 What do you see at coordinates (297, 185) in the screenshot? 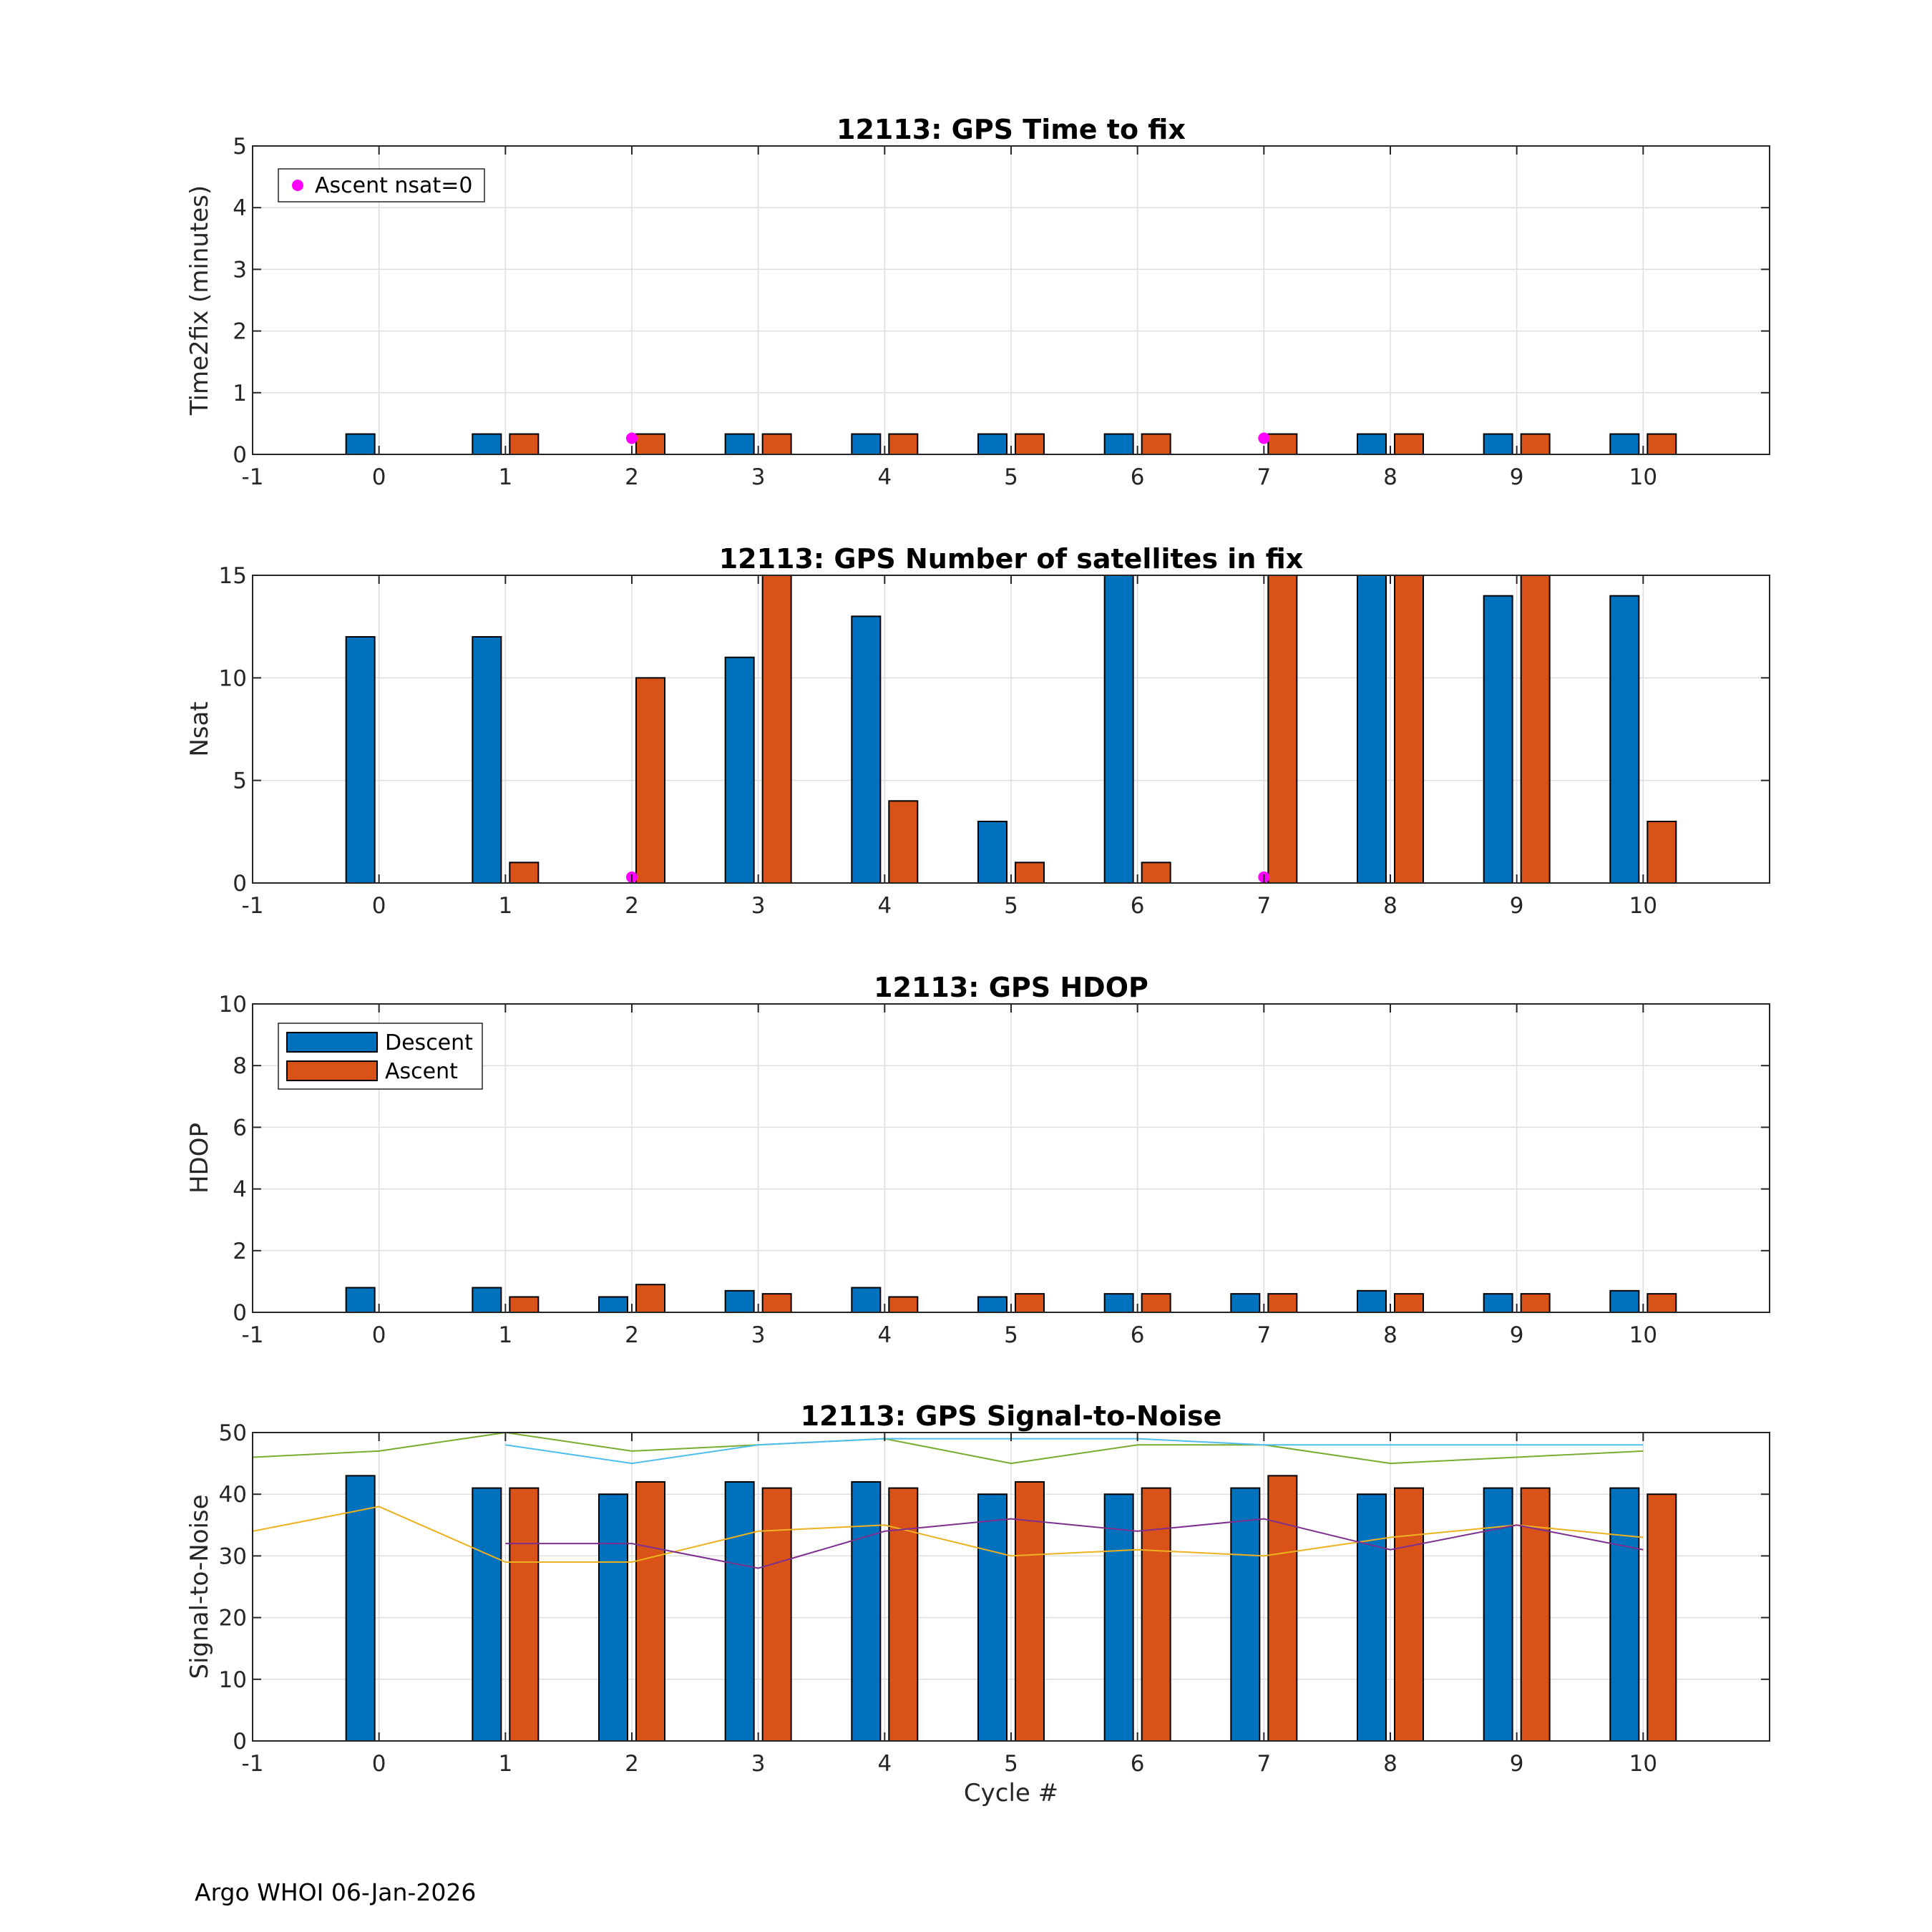
I see `legend-marker-icon` at bounding box center [297, 185].